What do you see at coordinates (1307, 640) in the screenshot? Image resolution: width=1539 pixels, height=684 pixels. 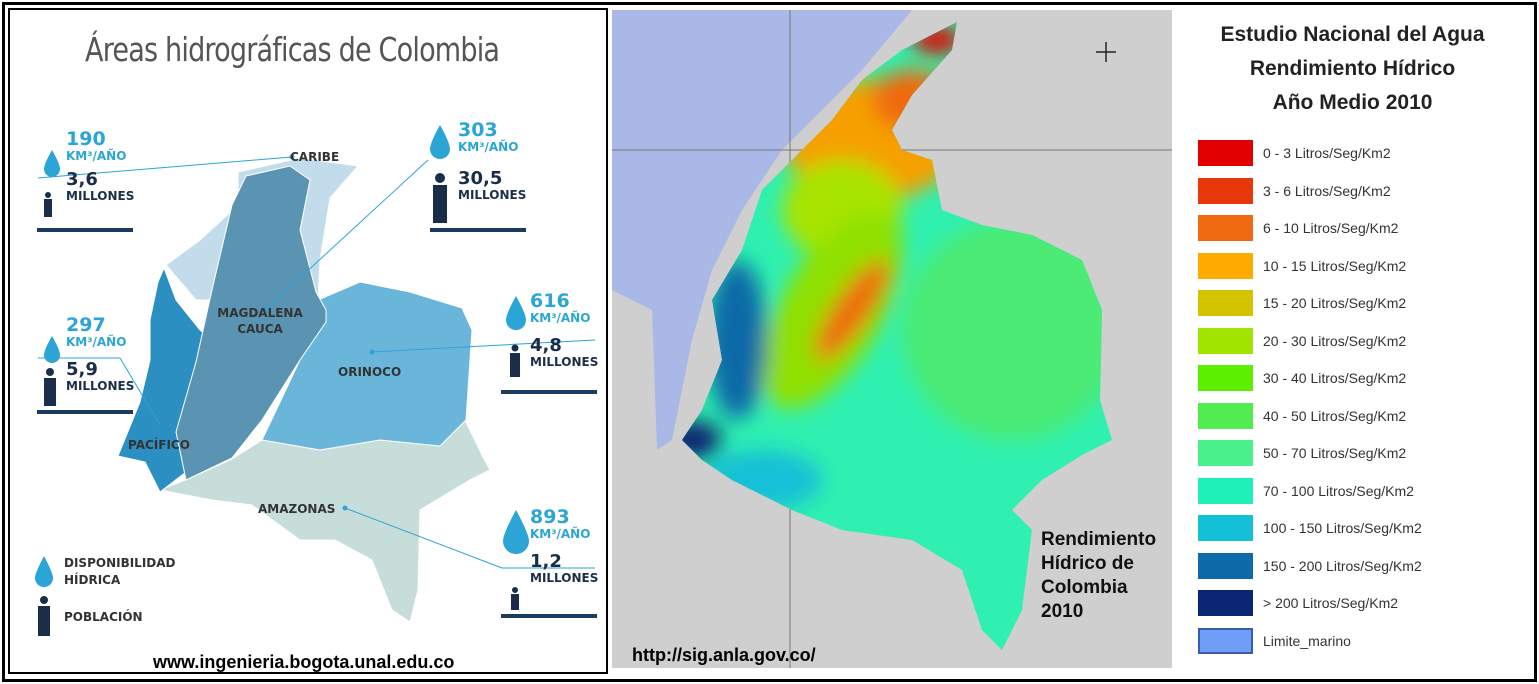 I see `legend-label: Limite_marino` at bounding box center [1307, 640].